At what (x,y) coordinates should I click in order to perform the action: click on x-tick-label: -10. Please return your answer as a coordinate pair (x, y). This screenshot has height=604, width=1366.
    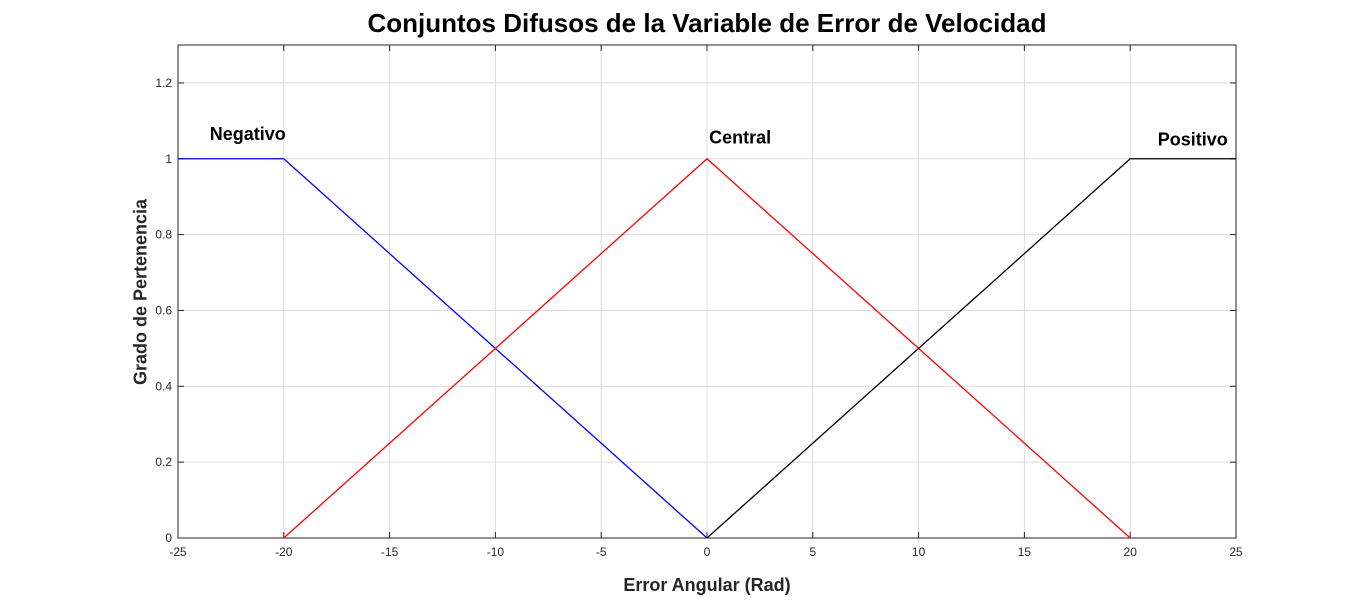
    Looking at the image, I should click on (496, 552).